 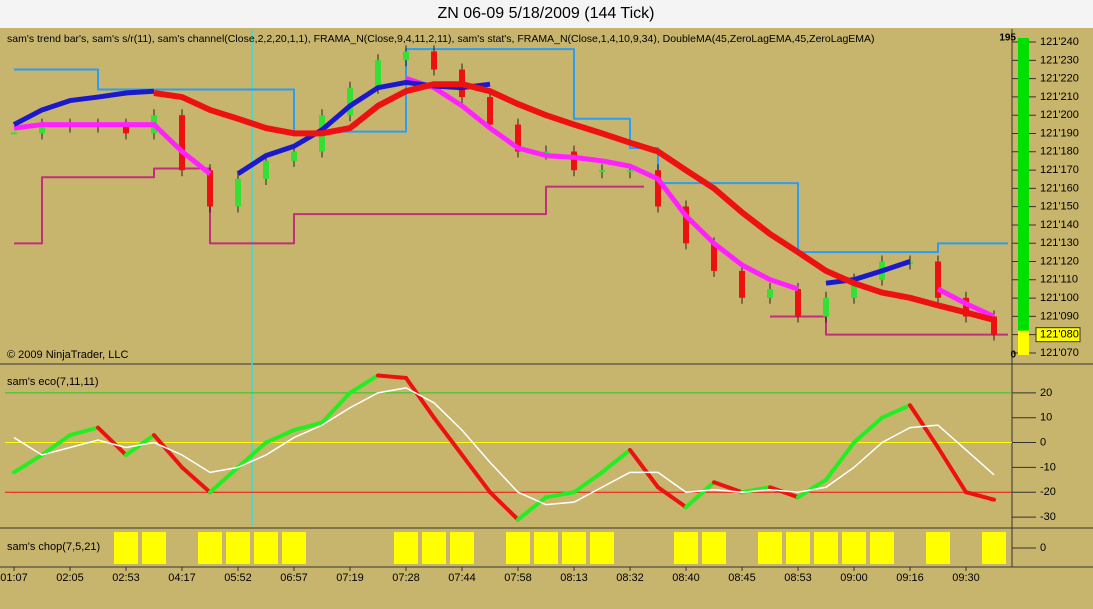 I want to click on y-tick-label: 121'100, so click(x=1059, y=298).